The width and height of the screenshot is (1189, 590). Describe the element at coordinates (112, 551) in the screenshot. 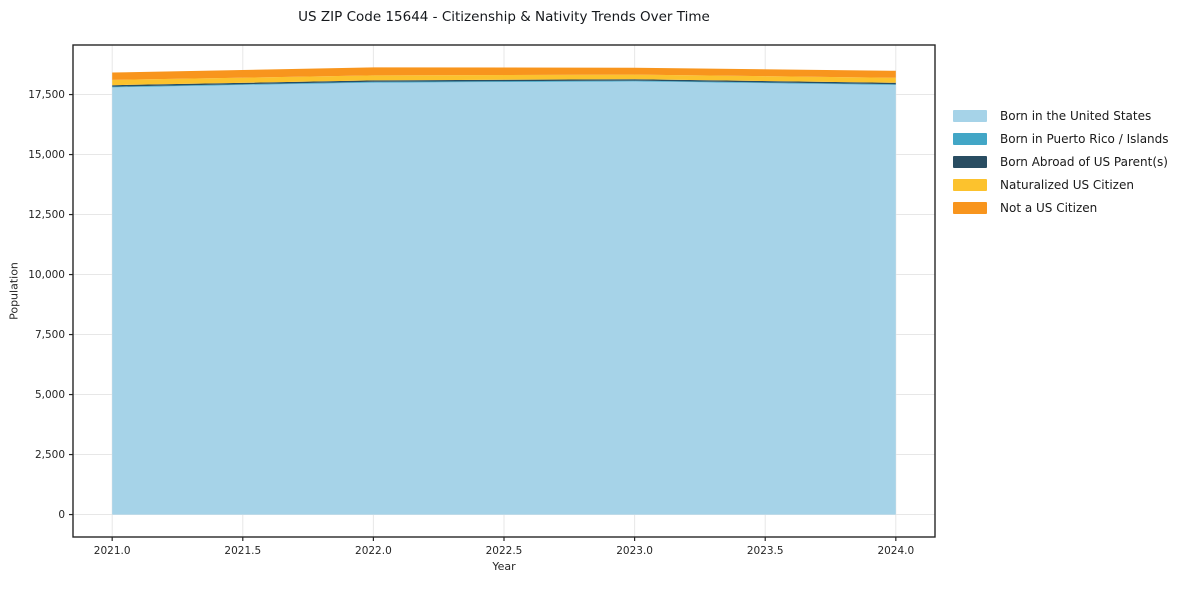

I see `x-tick-label: 2021.0` at that location.